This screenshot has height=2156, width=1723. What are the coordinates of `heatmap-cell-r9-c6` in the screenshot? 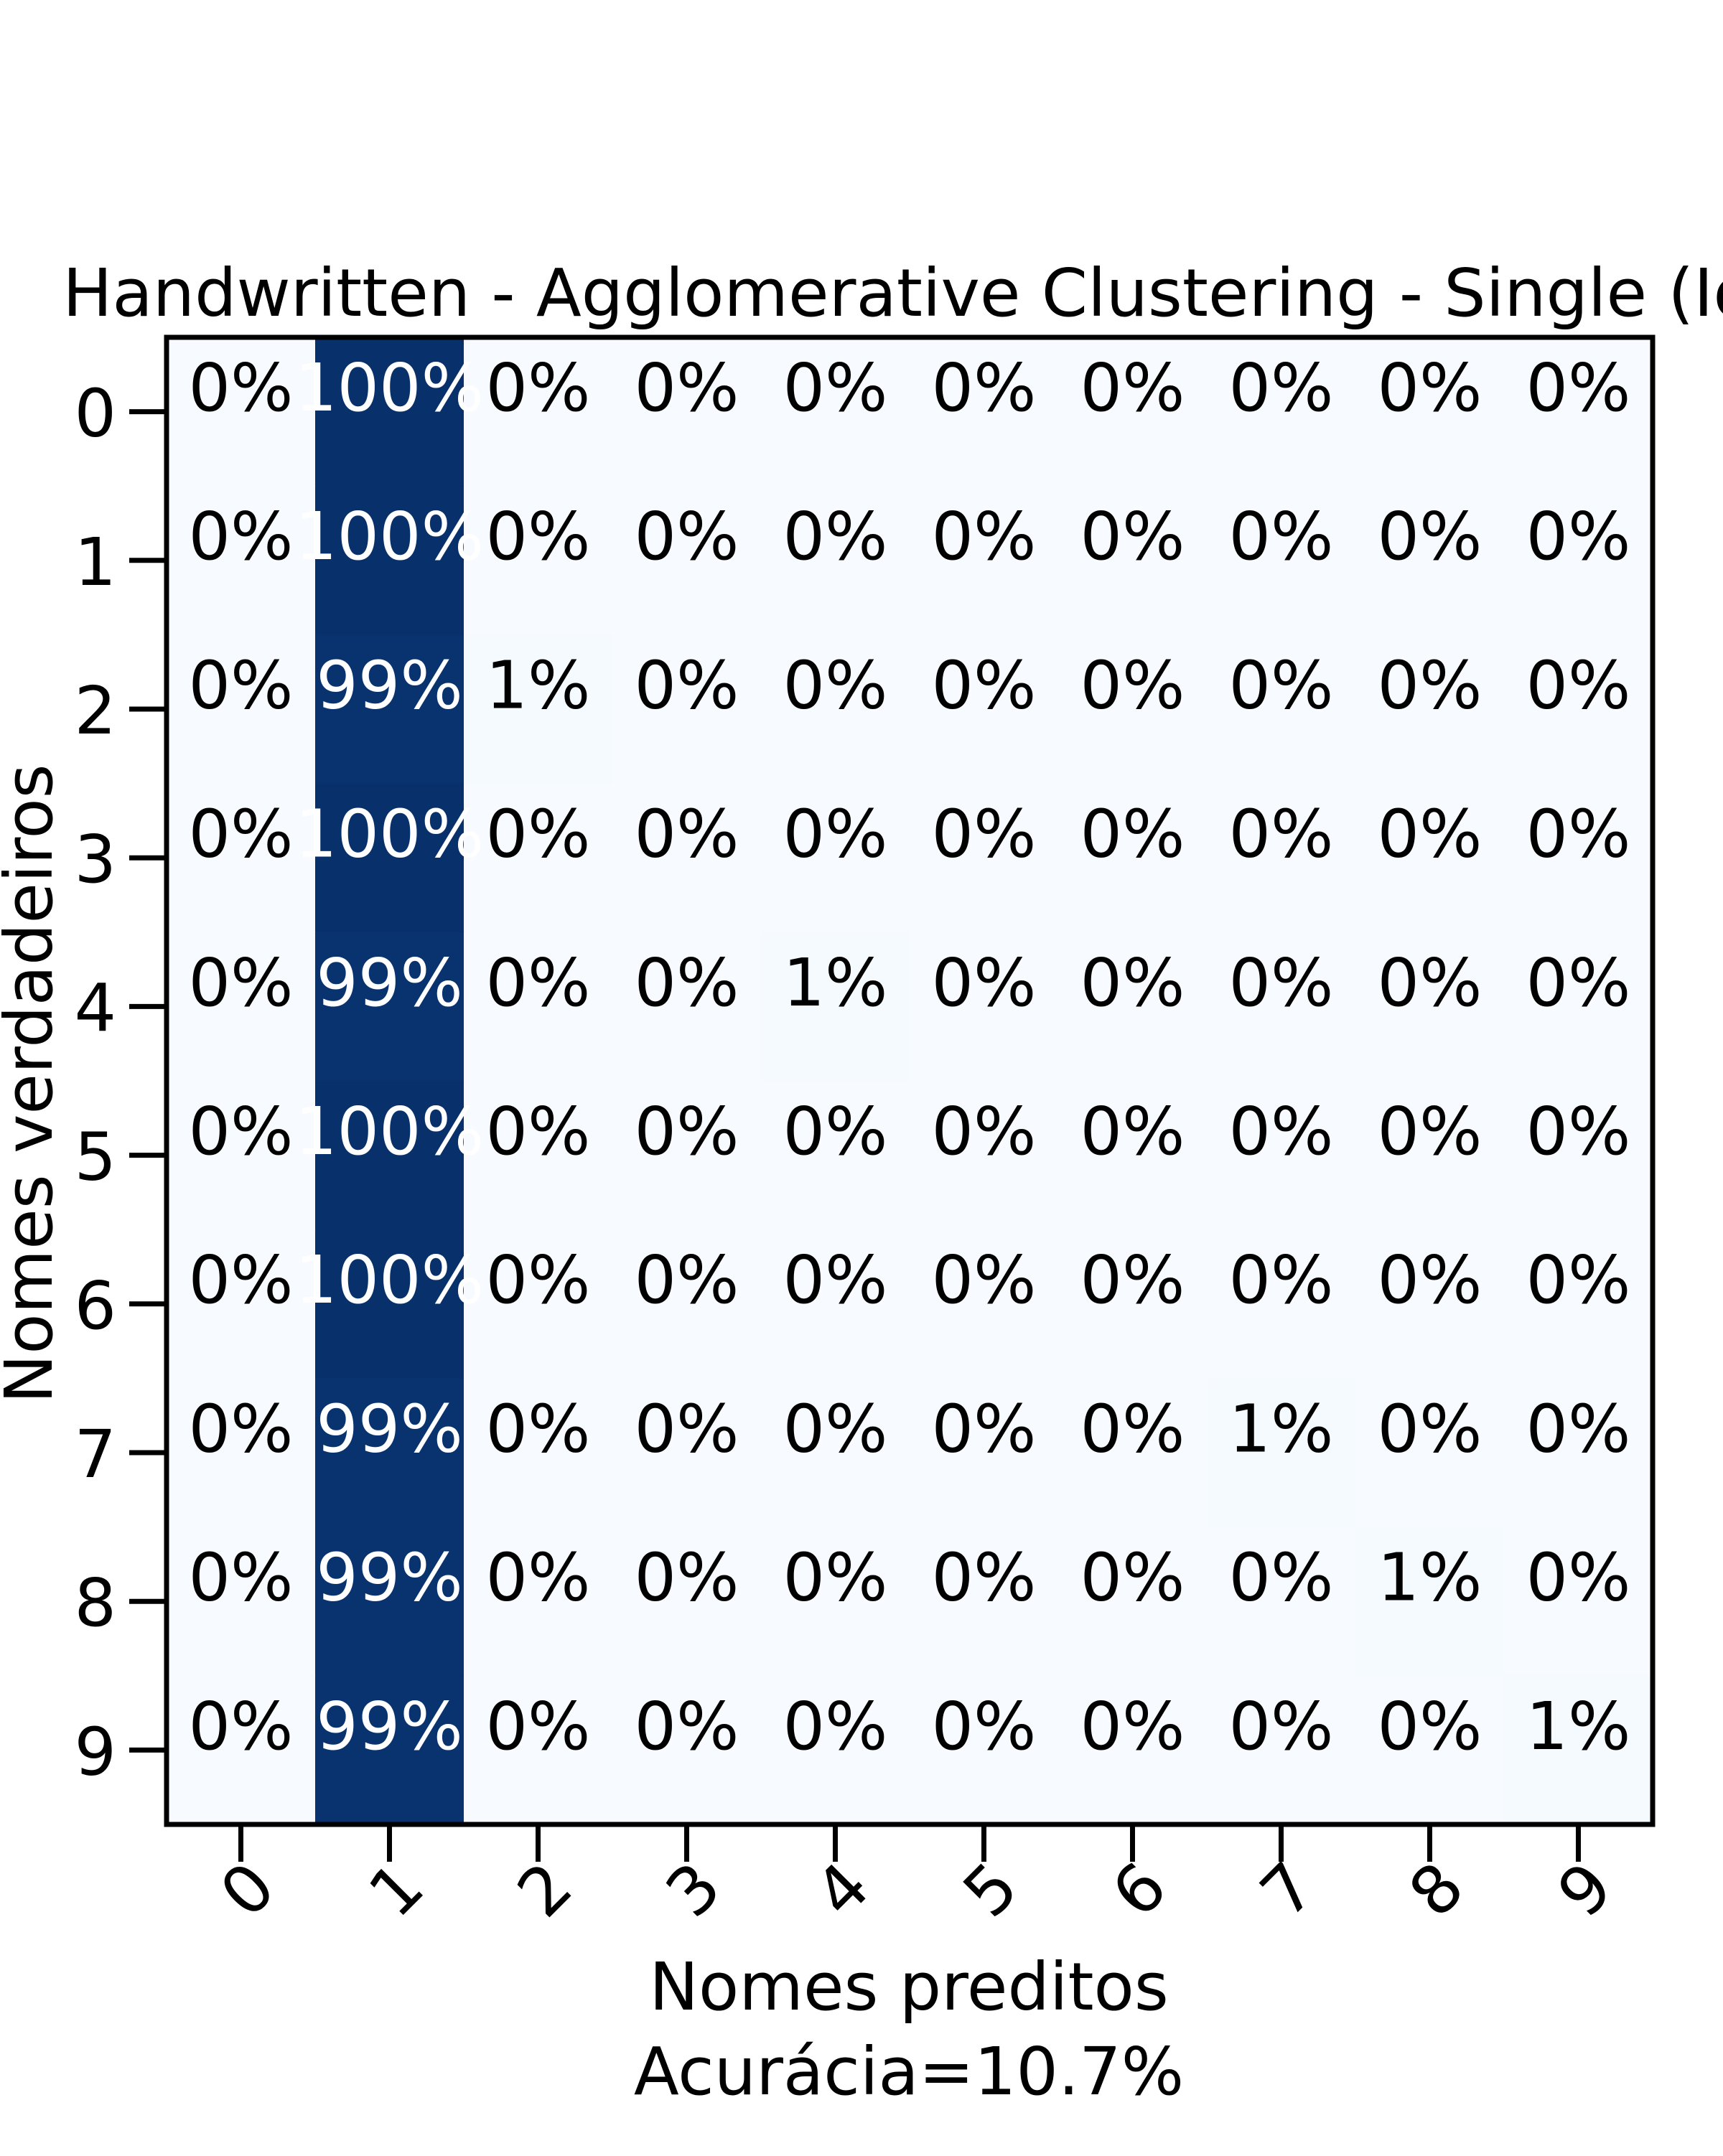 It's located at (1133, 1750).